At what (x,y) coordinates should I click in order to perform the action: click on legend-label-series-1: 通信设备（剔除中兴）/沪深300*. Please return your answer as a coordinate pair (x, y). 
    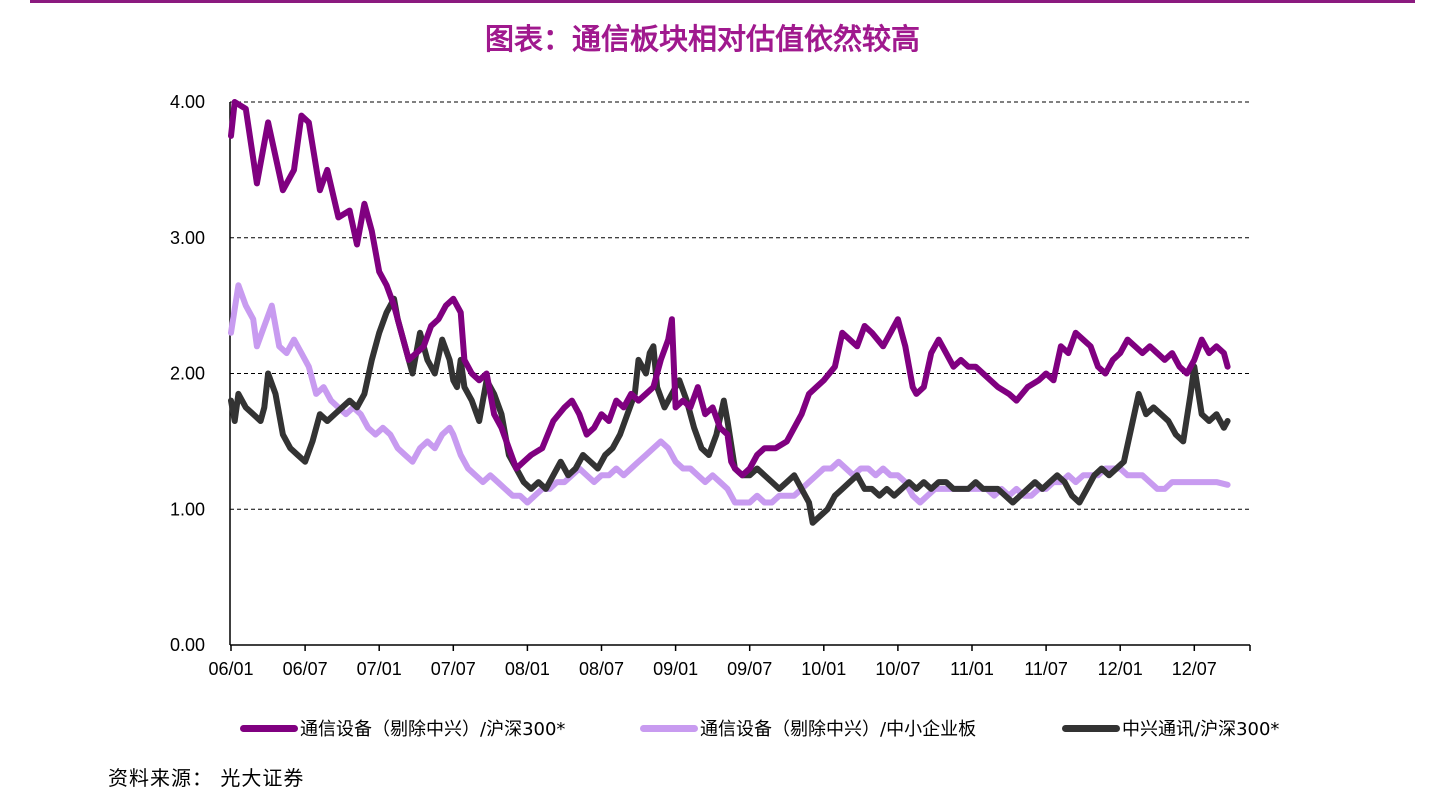
    Looking at the image, I should click on (433, 729).